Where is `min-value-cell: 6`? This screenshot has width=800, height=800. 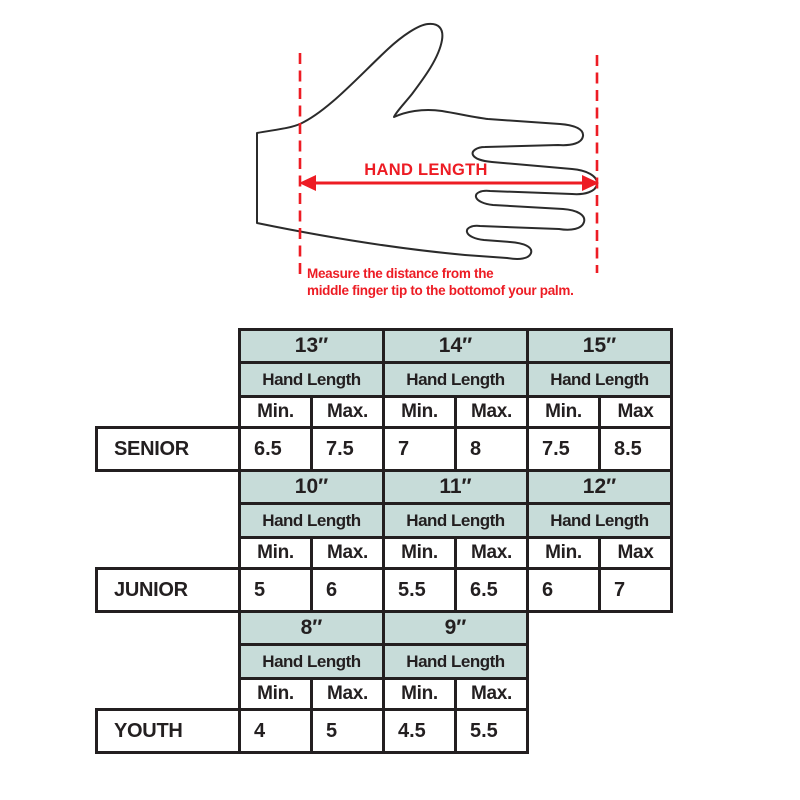
min-value-cell: 6 is located at coordinates (563, 590).